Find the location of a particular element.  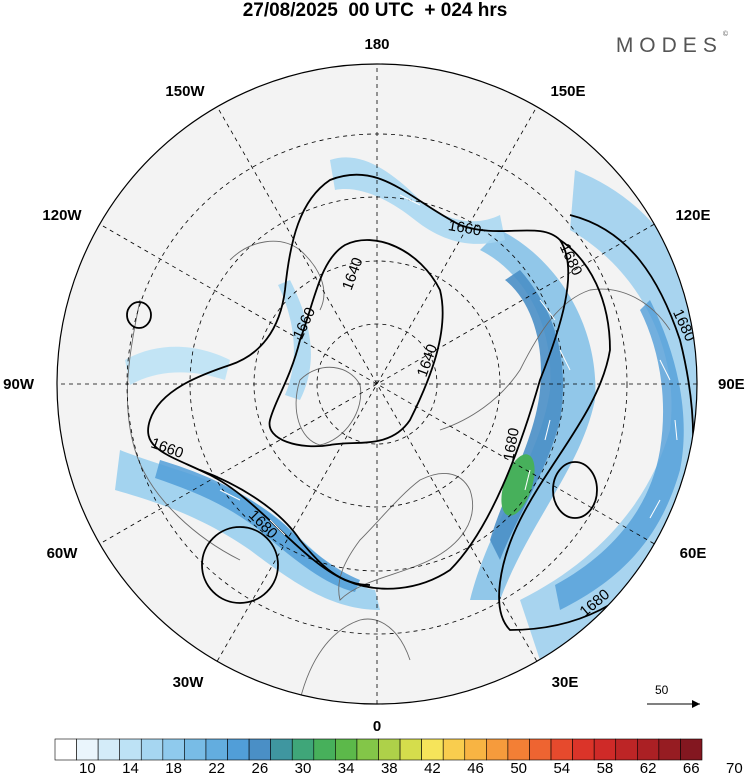

contour-label: 1680 is located at coordinates (511, 444).